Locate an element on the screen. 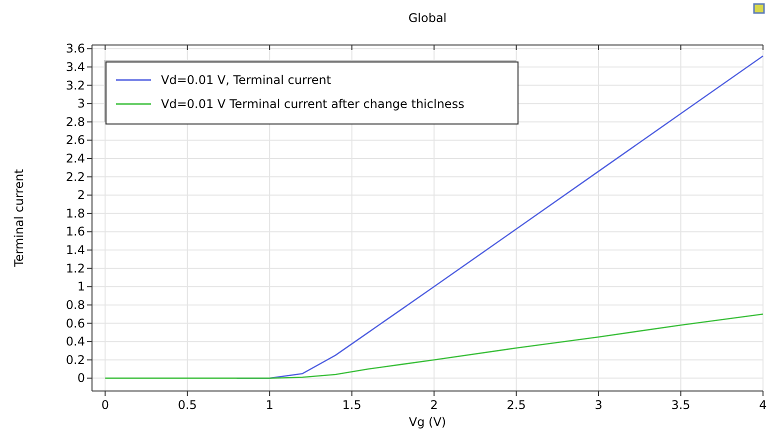 Image resolution: width=768 pixels, height=434 pixels. y-tick-label: 3.4 is located at coordinates (75, 67).